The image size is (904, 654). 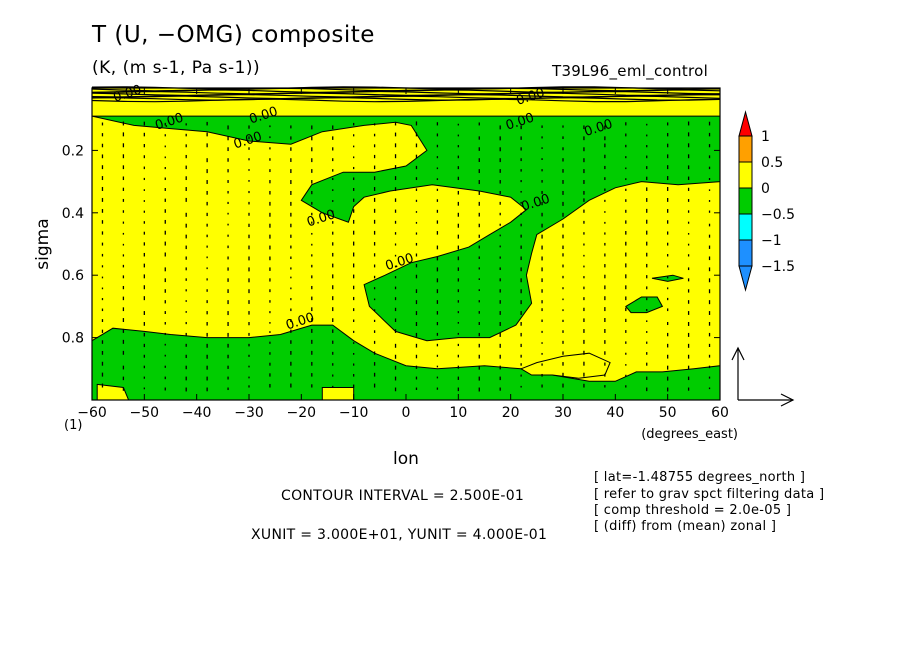 I want to click on reference-vector, so click(x=763, y=376).